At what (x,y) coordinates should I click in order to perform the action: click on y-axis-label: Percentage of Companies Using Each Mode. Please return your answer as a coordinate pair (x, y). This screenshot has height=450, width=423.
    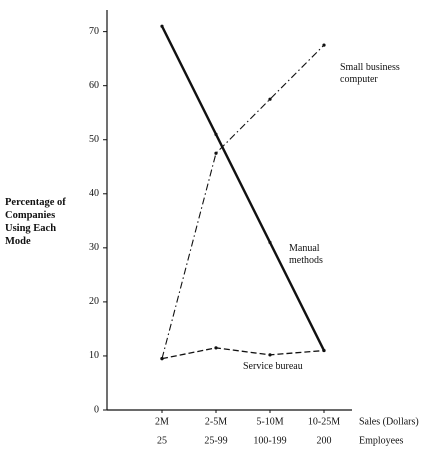
    Looking at the image, I should click on (35, 222).